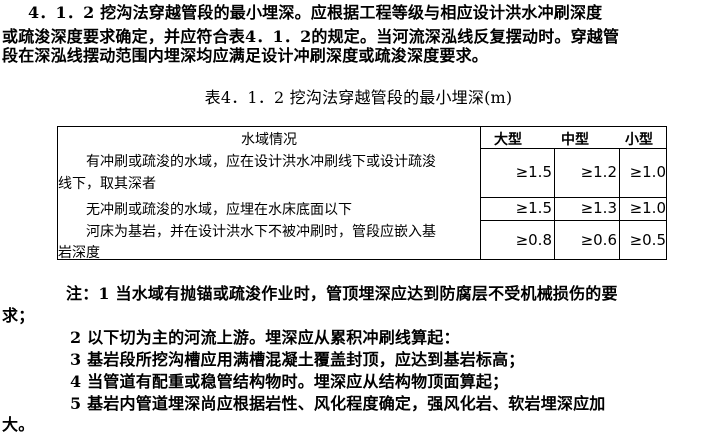 This screenshot has width=717, height=436. I want to click on value-medium: ≥0.6, so click(598, 240).